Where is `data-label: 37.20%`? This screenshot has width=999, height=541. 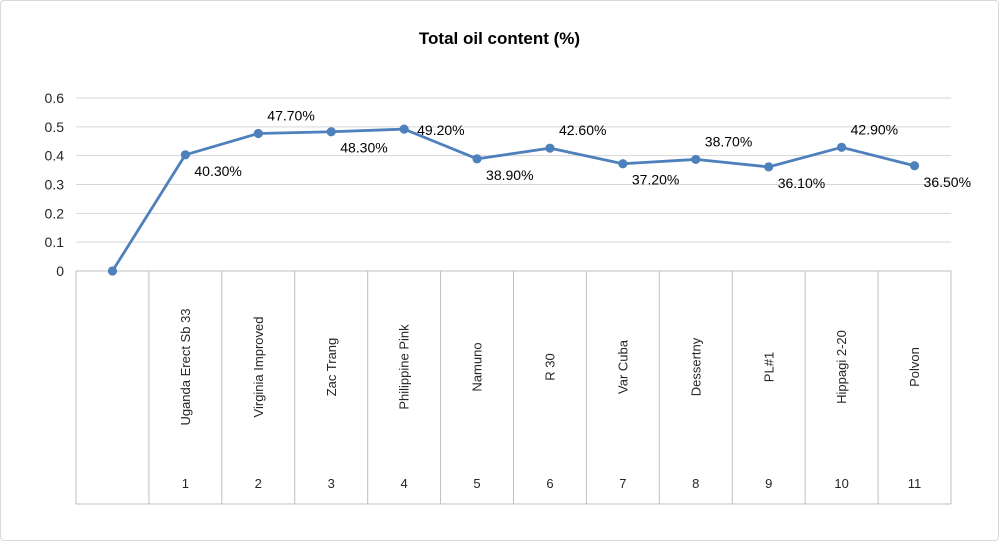
data-label: 37.20% is located at coordinates (655, 180).